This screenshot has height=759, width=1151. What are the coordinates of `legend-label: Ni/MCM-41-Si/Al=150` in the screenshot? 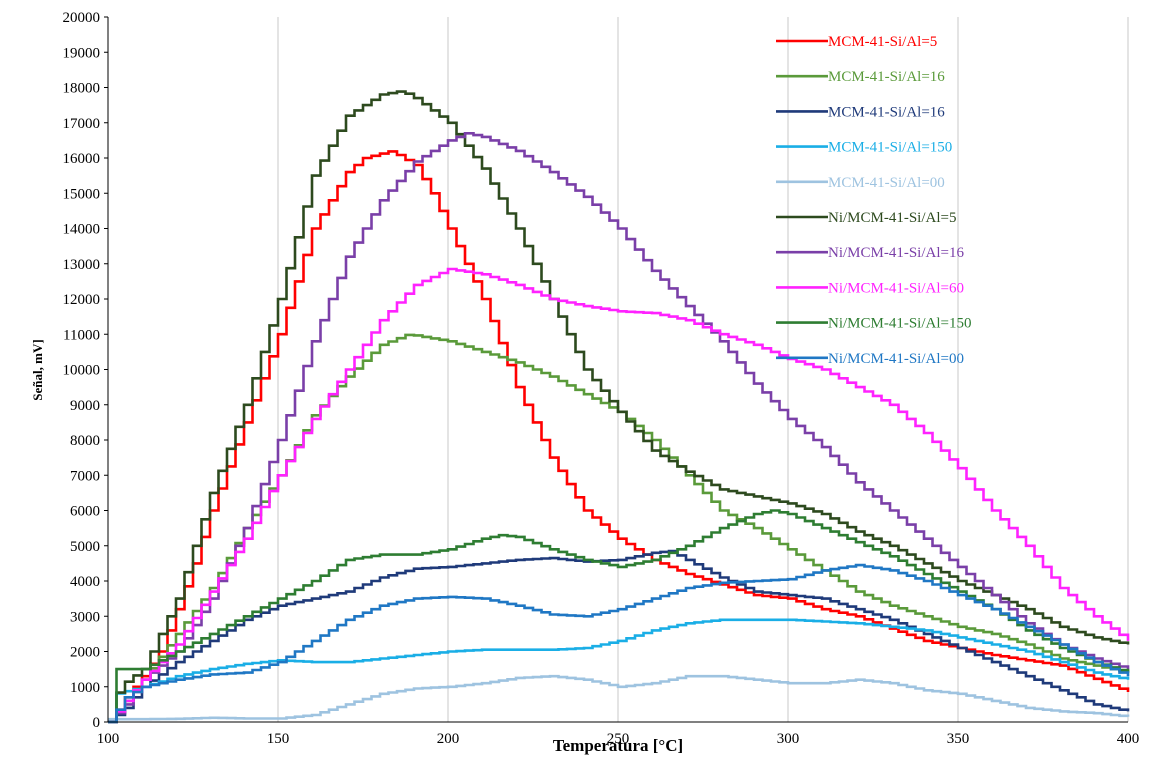 It's located at (899, 324).